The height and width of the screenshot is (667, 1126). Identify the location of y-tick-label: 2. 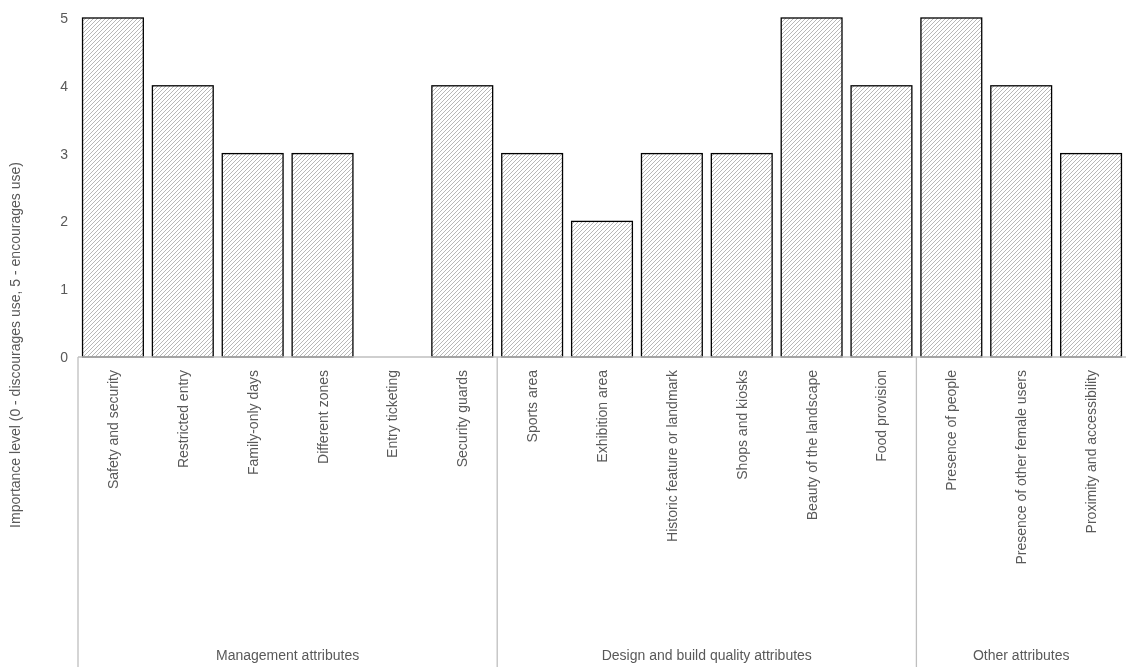
(64, 221).